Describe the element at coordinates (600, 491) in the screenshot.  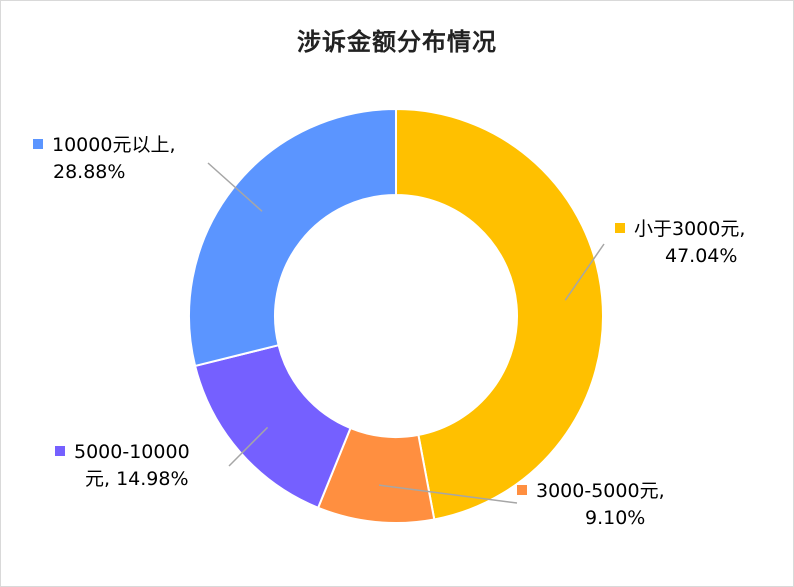
I see `label-name-3000-5000: 3000-5000元,` at that location.